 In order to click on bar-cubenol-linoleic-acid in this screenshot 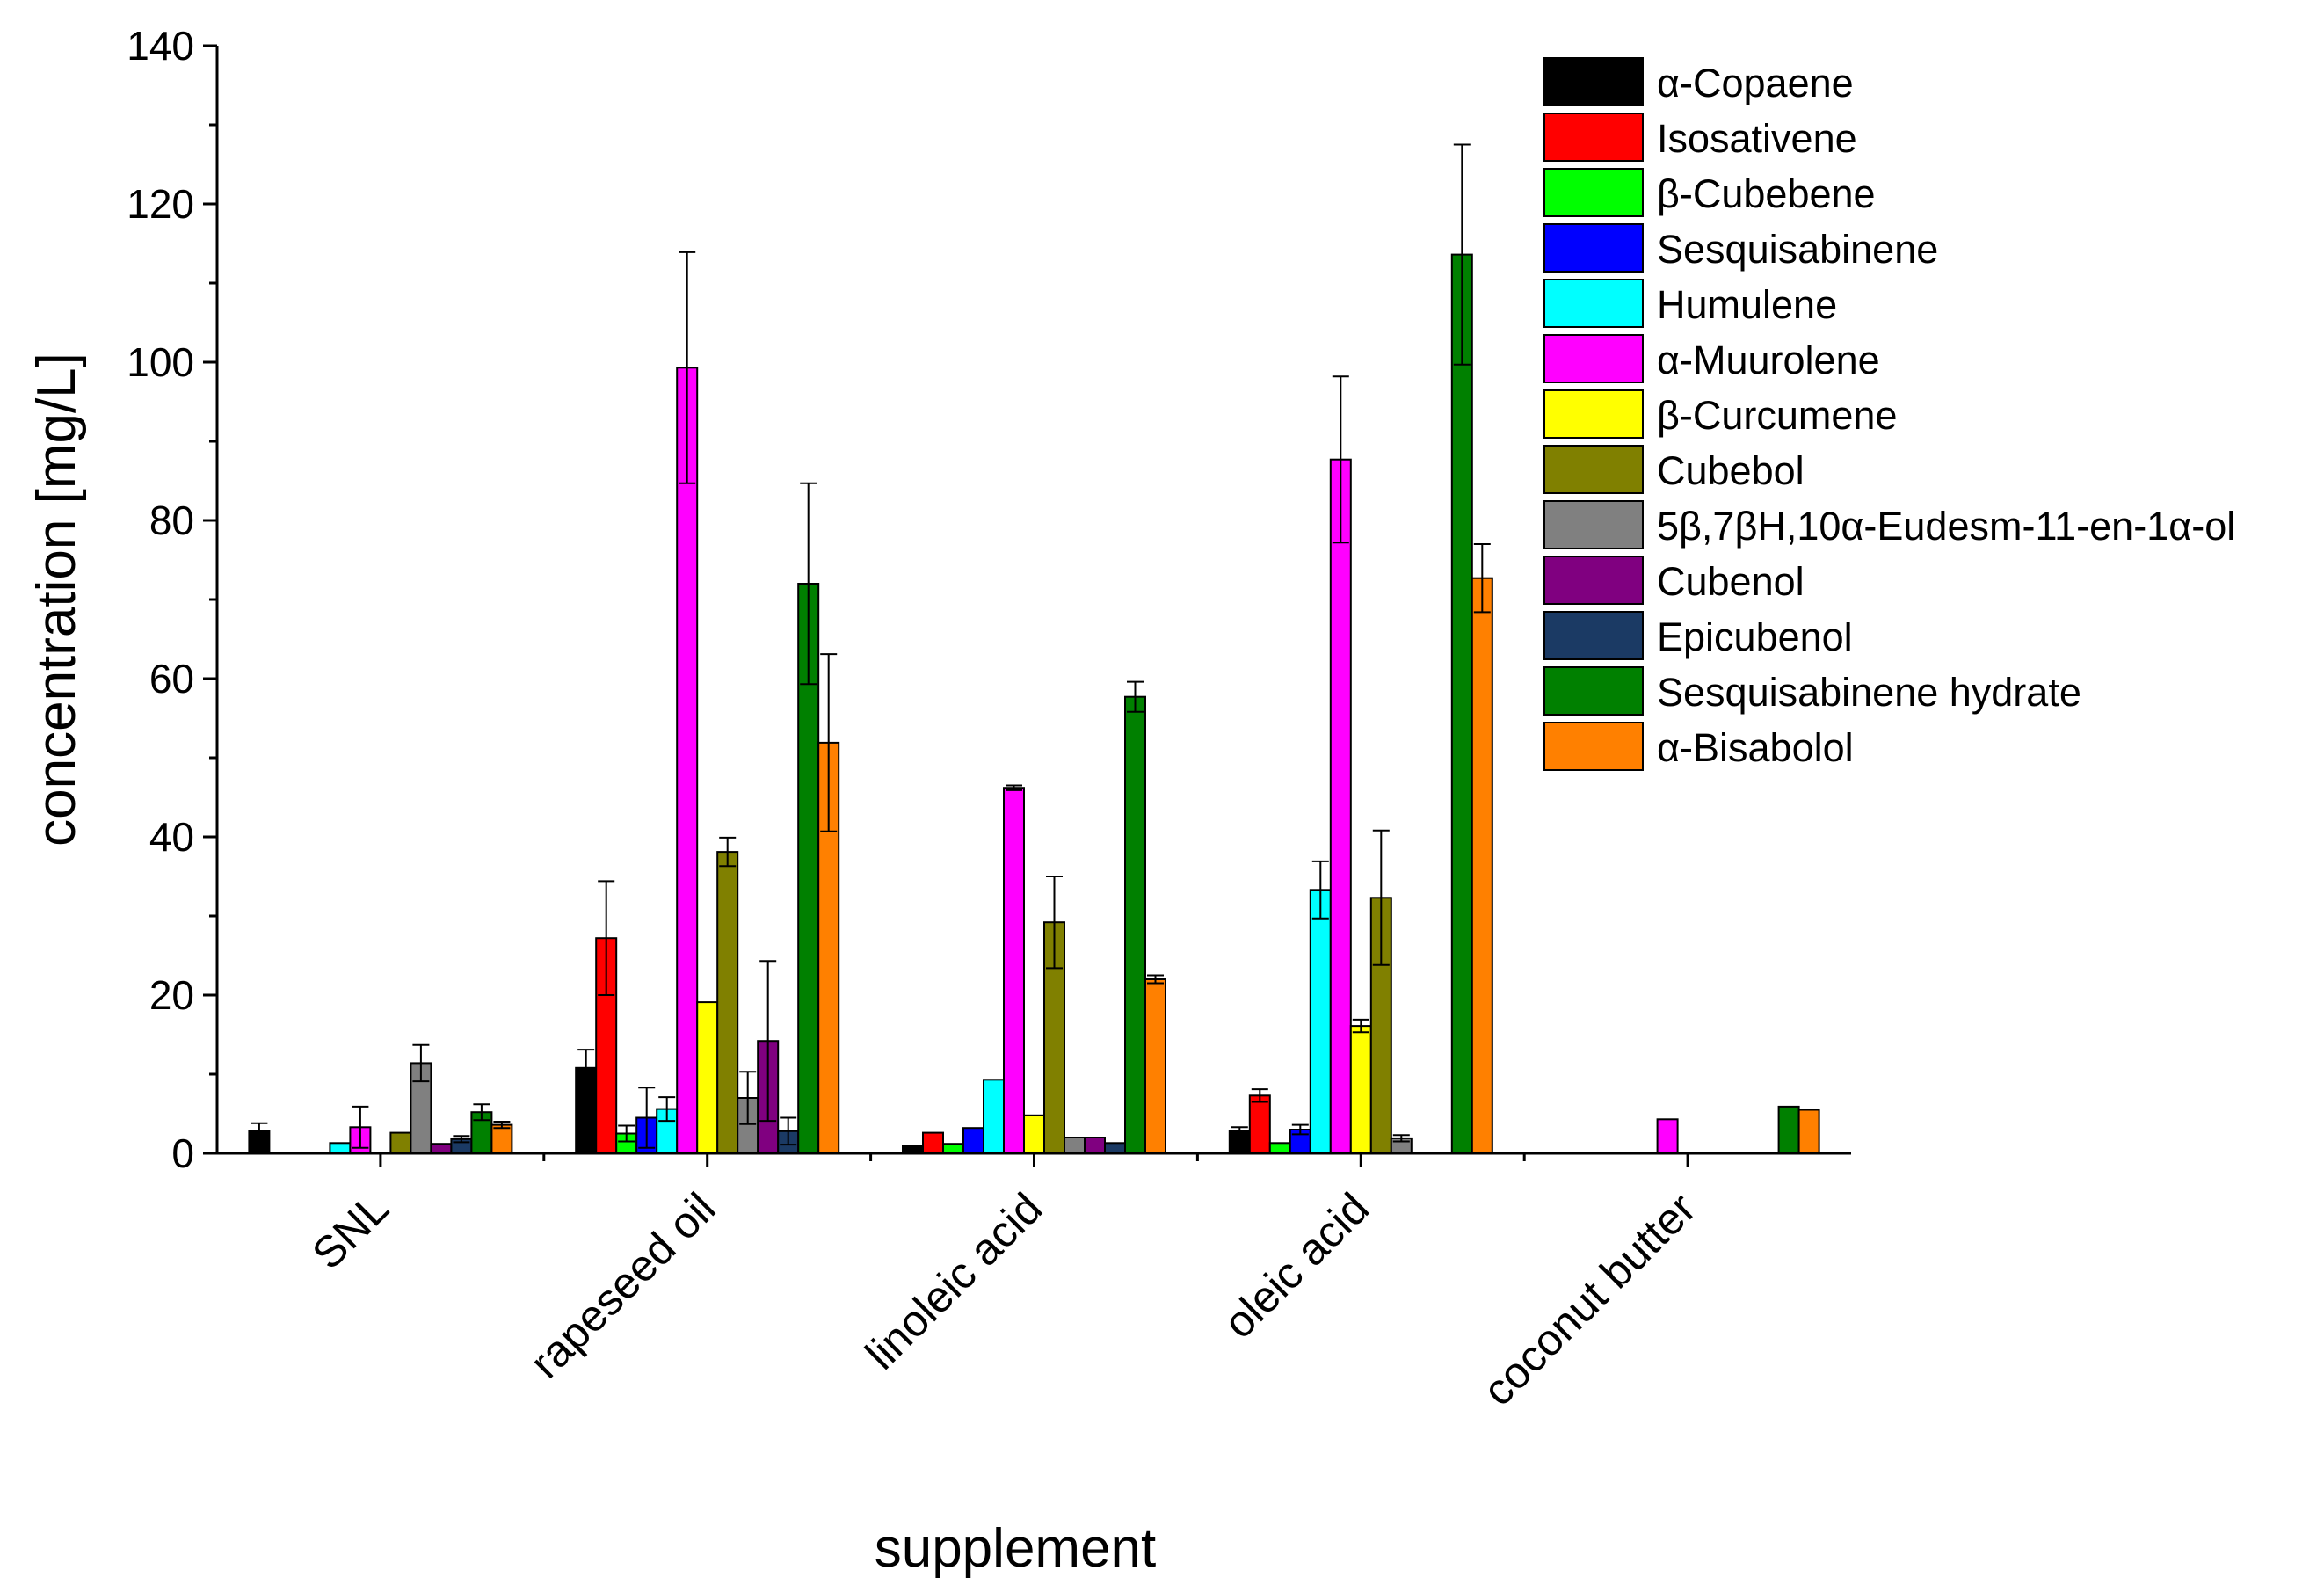, I will do `click(1095, 1145)`.